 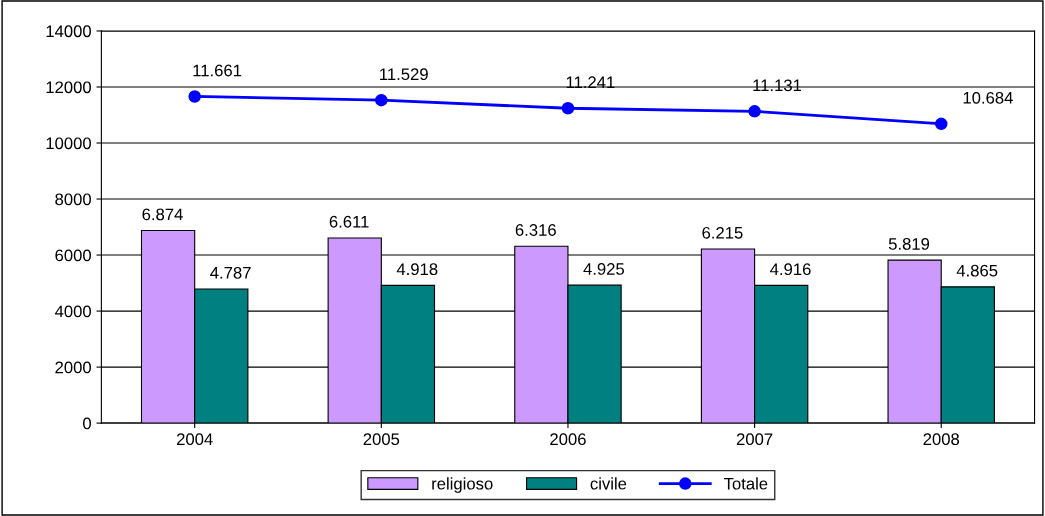 What do you see at coordinates (790, 269) in the screenshot?
I see `data-label: 4.916` at bounding box center [790, 269].